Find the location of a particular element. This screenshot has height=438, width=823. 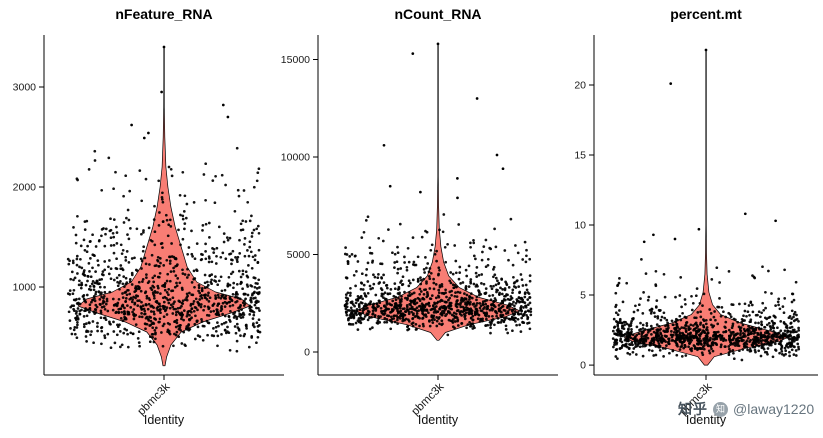

svg-text: 1000 is located at coordinates (25, 288).